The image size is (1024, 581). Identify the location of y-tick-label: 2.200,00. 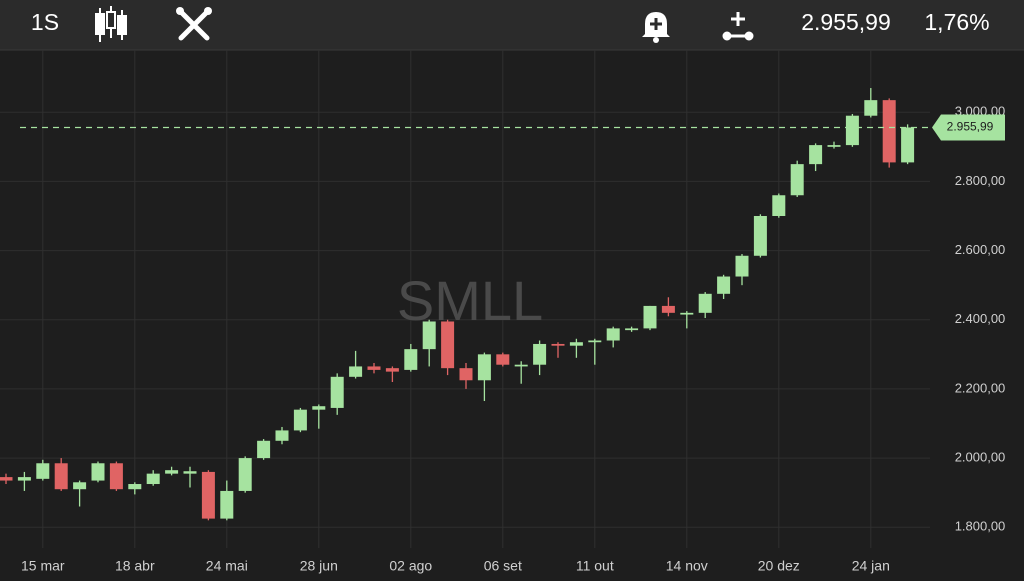
(980, 387).